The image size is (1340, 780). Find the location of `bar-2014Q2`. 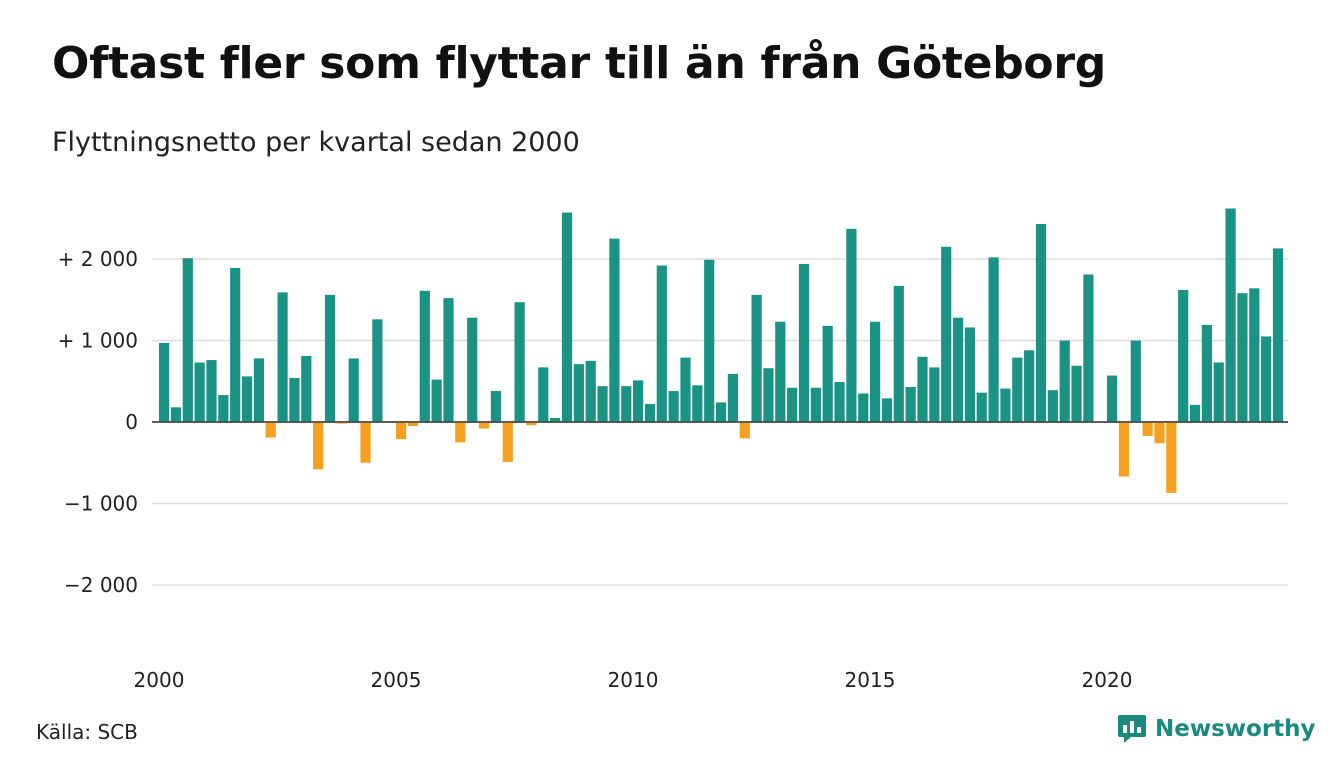

bar-2014Q2 is located at coordinates (839, 402).